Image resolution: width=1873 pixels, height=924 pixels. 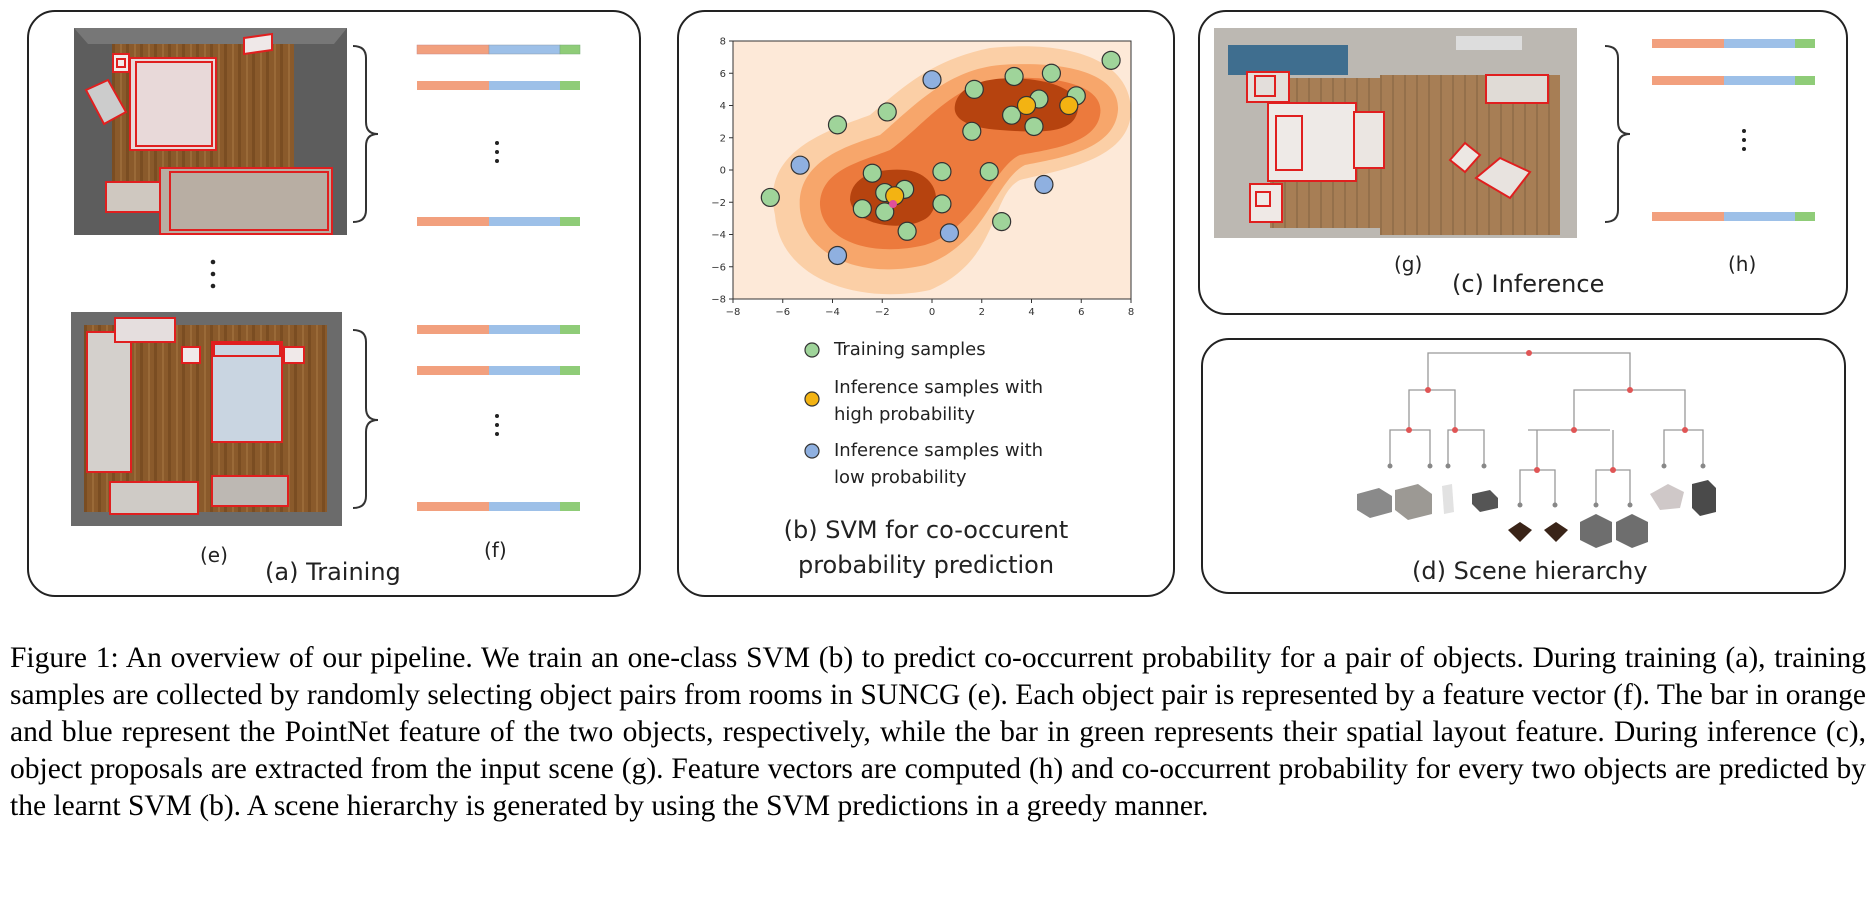 What do you see at coordinates (723, 42) in the screenshot?
I see `y-tick-label: 8` at bounding box center [723, 42].